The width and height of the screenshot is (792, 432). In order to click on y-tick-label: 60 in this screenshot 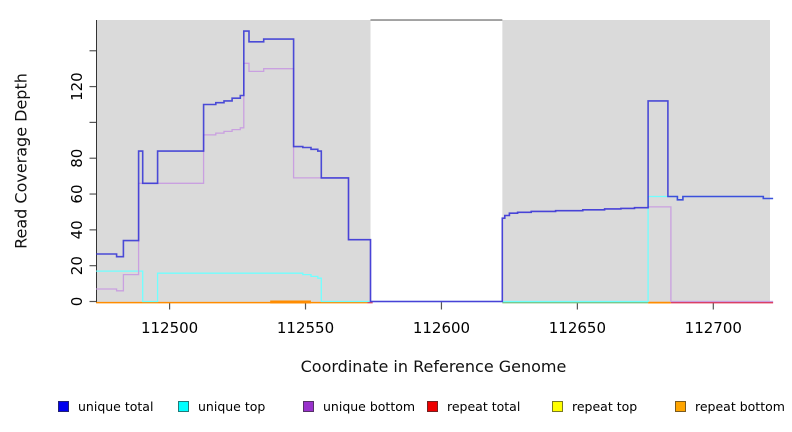, I will do `click(77, 193)`.